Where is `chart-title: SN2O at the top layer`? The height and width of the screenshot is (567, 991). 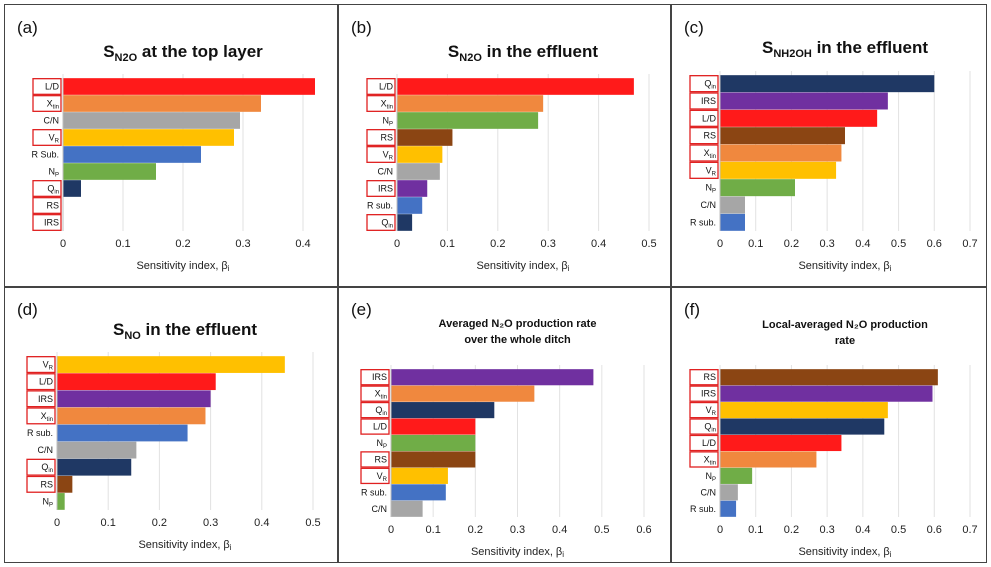
chart-title: SN2O at the top layer is located at coordinates (183, 53).